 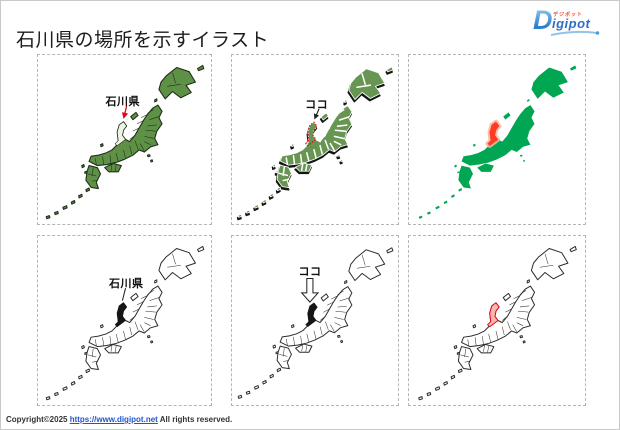 I want to click on map-panel-white-koko: ココ, so click(x=315, y=320).